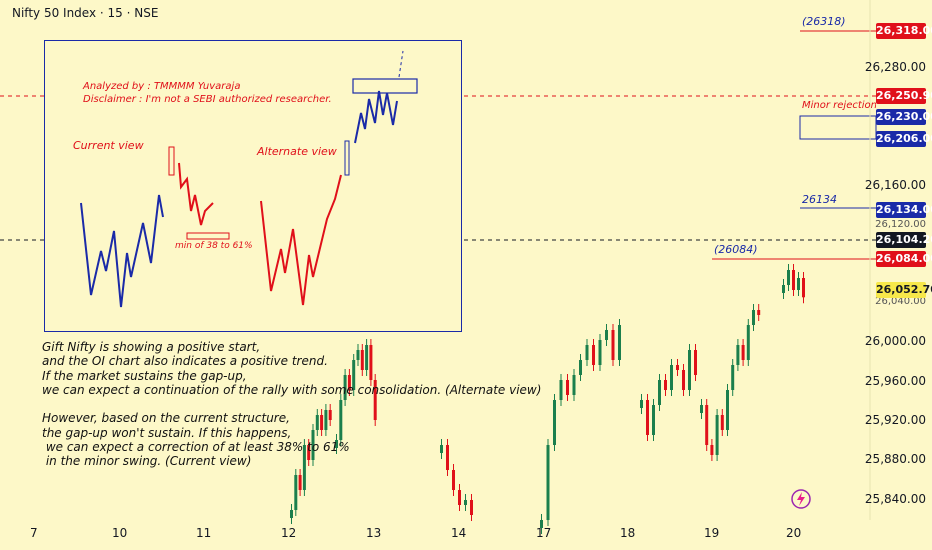 The height and width of the screenshot is (550, 932). Describe the element at coordinates (712, 533) in the screenshot. I see `time-axis-label: 19` at that location.